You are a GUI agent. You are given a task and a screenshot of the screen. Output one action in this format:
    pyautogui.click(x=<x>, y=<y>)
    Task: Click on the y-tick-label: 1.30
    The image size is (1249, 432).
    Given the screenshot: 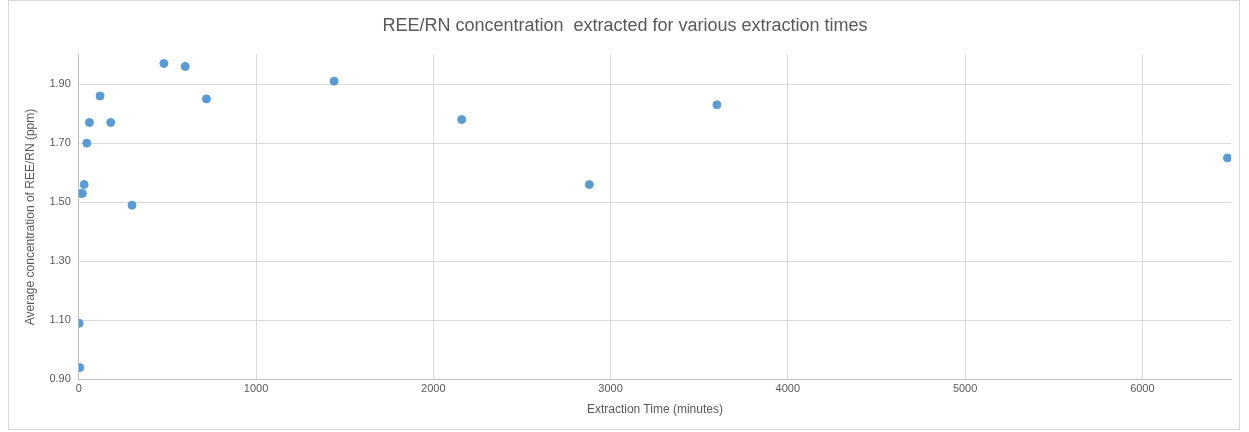 What is the action you would take?
    pyautogui.click(x=60, y=260)
    